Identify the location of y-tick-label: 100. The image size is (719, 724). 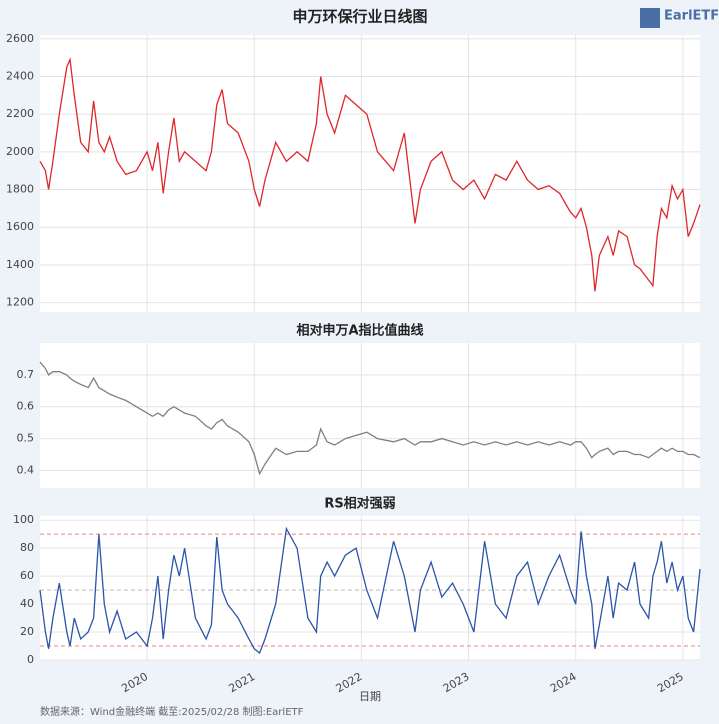
(23, 519).